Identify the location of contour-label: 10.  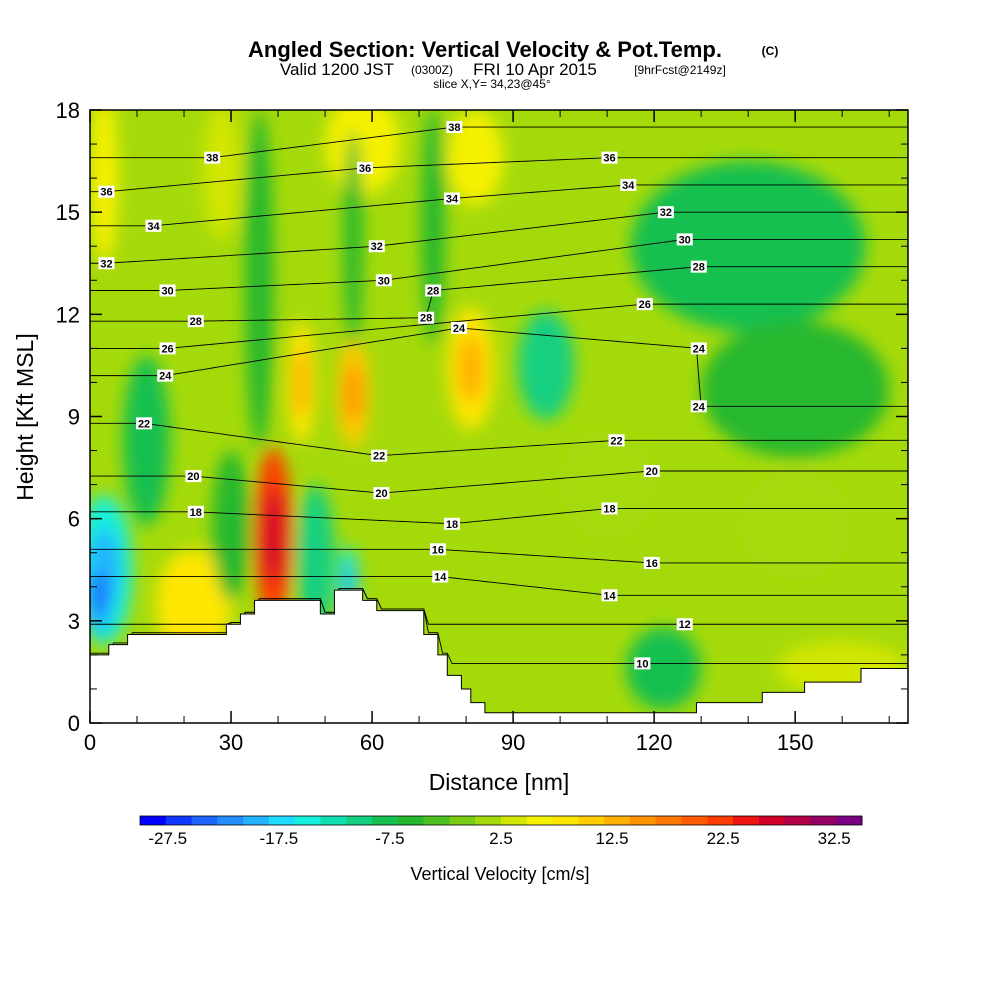
(642, 663).